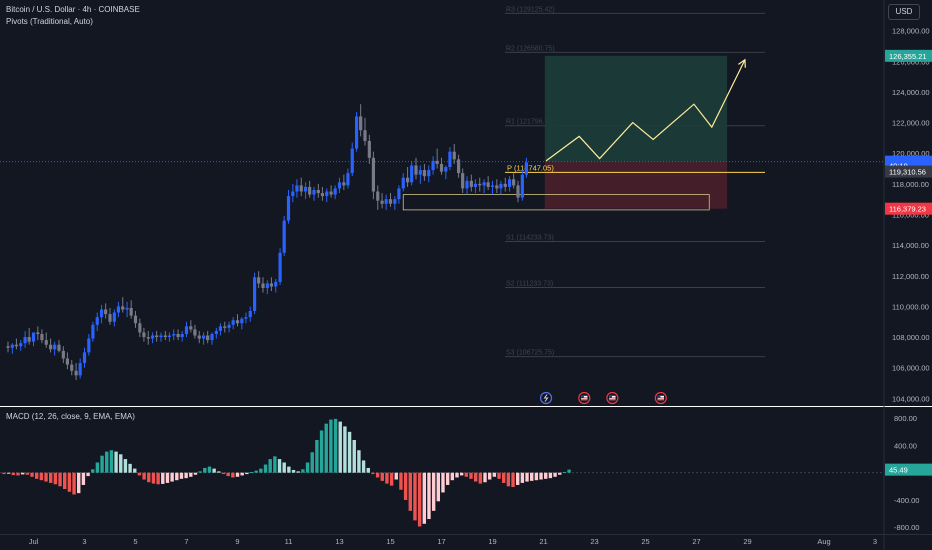  Describe the element at coordinates (70, 416) in the screenshot. I see `macd-indicator-label: MACD (12, 26, close, 9, EMA, EMA)` at that location.